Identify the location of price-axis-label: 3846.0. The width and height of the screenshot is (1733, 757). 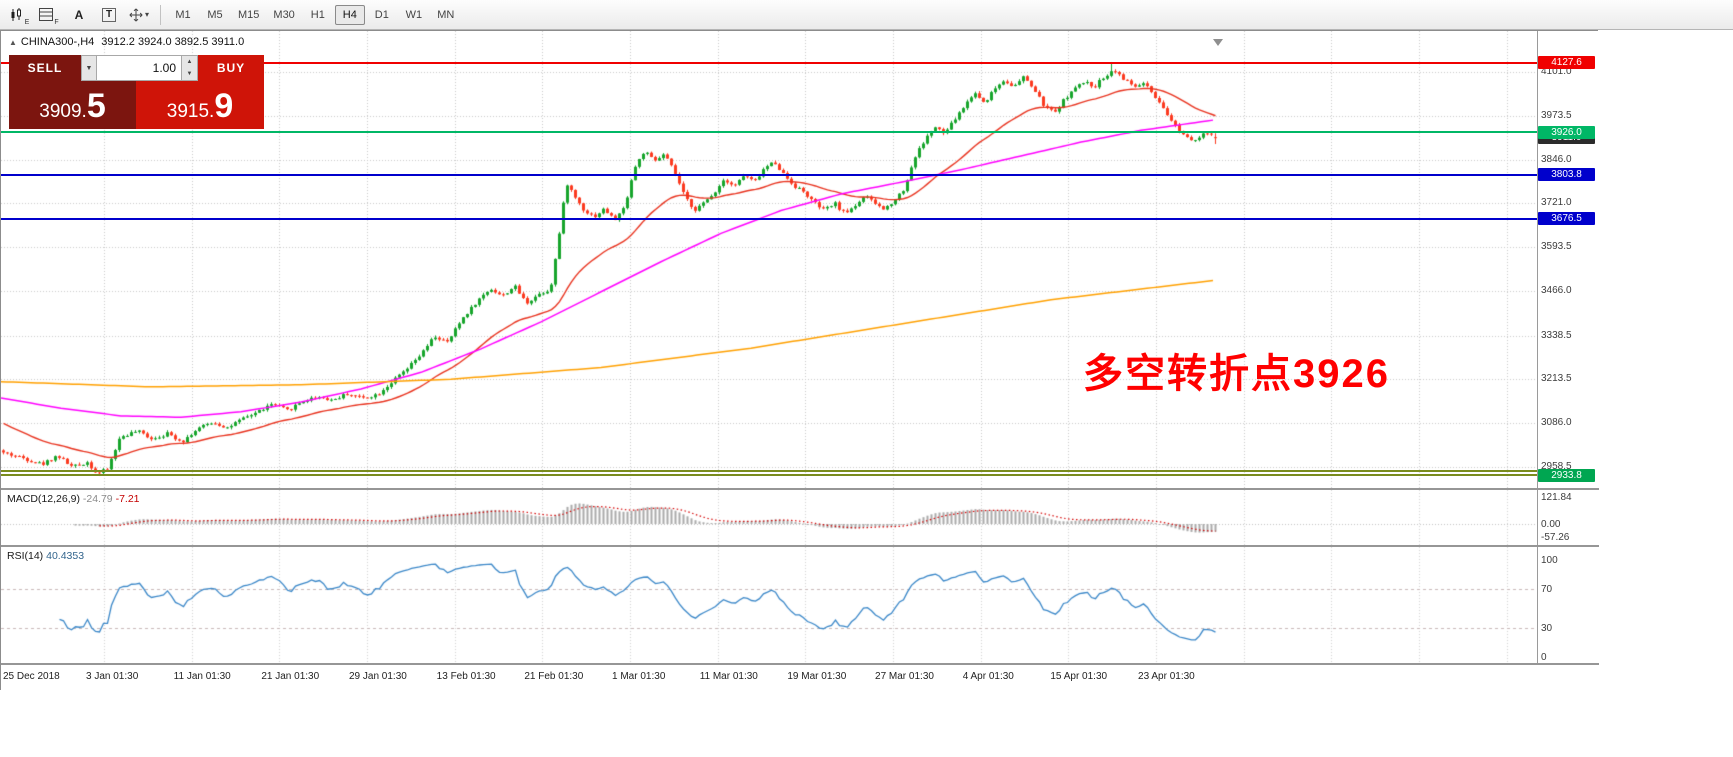
(1556, 160).